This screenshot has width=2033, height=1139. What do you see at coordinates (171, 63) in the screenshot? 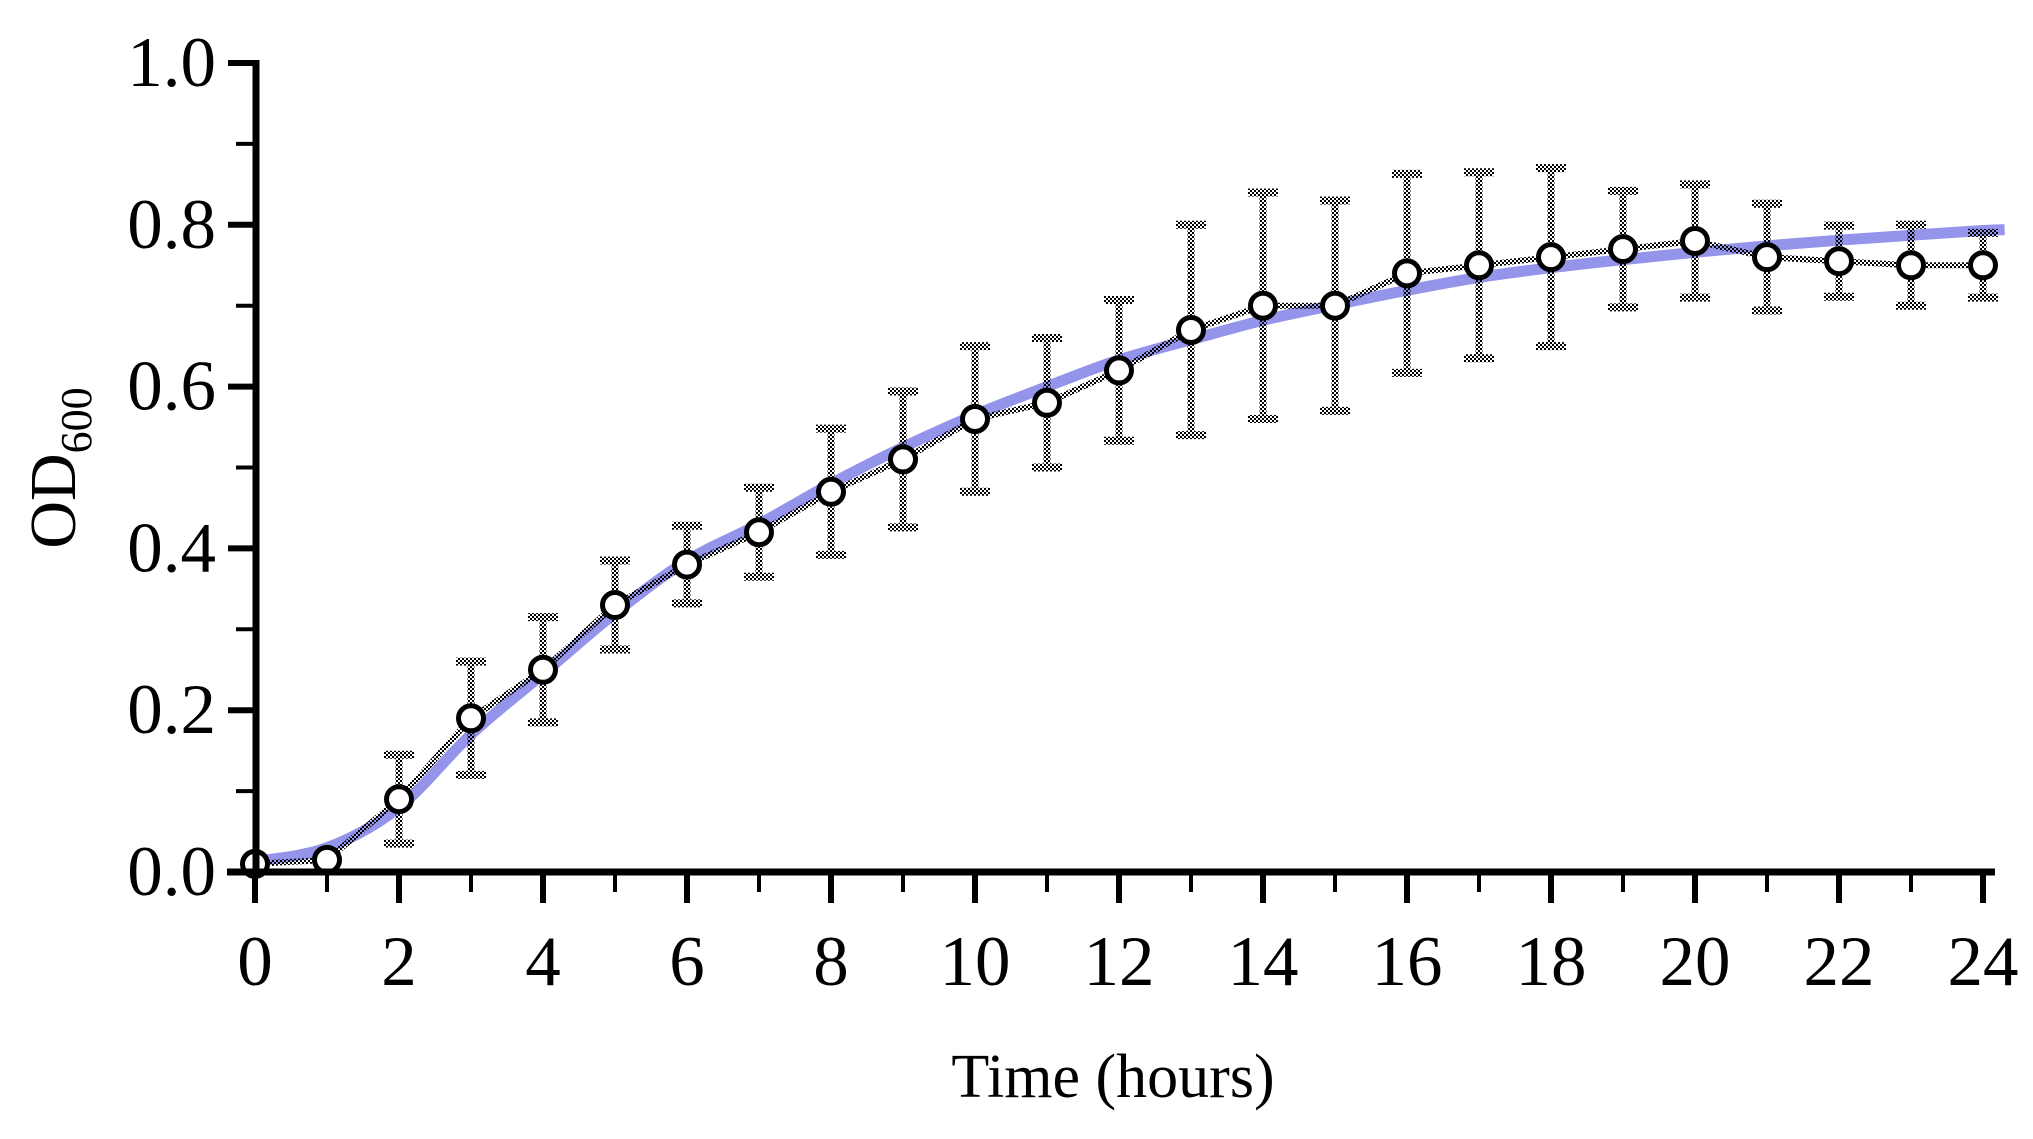
I see `y-tick-label: 1.0` at bounding box center [171, 63].